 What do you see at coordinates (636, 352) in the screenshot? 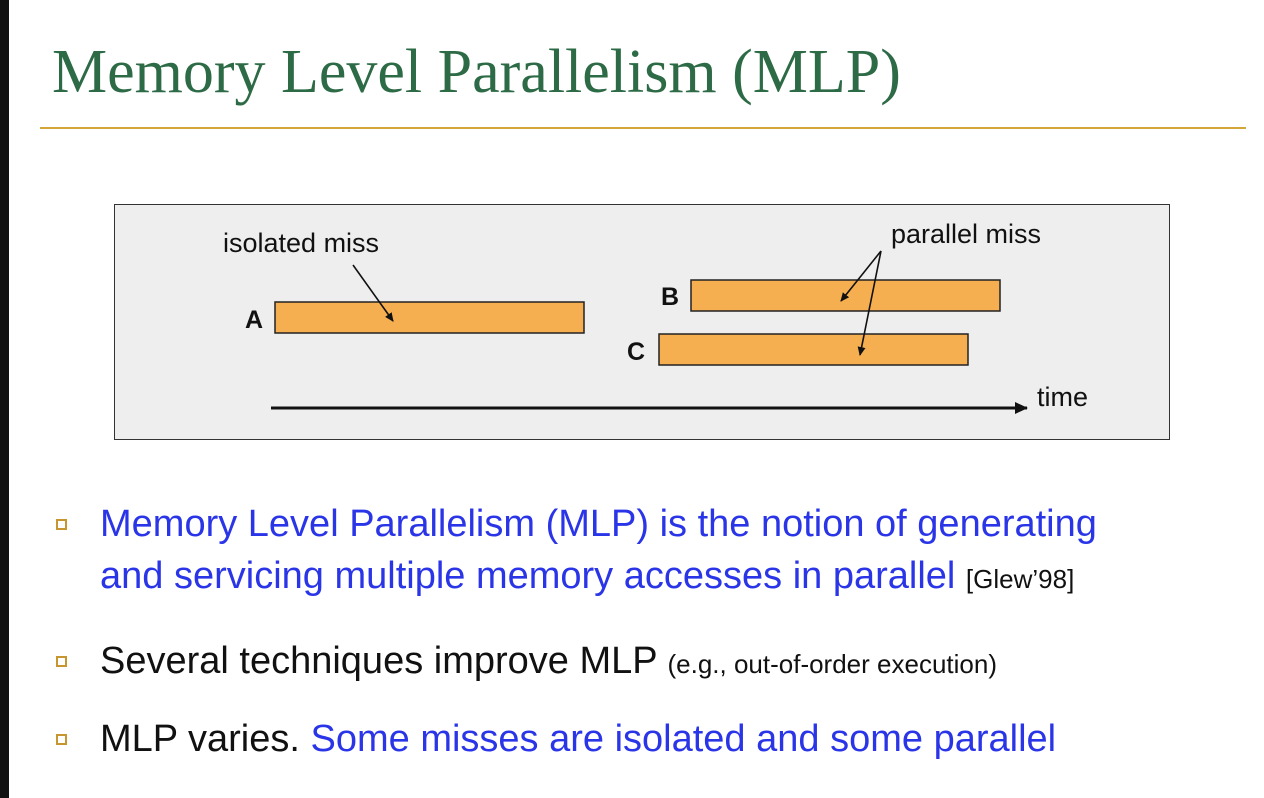
I see `miss-c-label: C` at bounding box center [636, 352].